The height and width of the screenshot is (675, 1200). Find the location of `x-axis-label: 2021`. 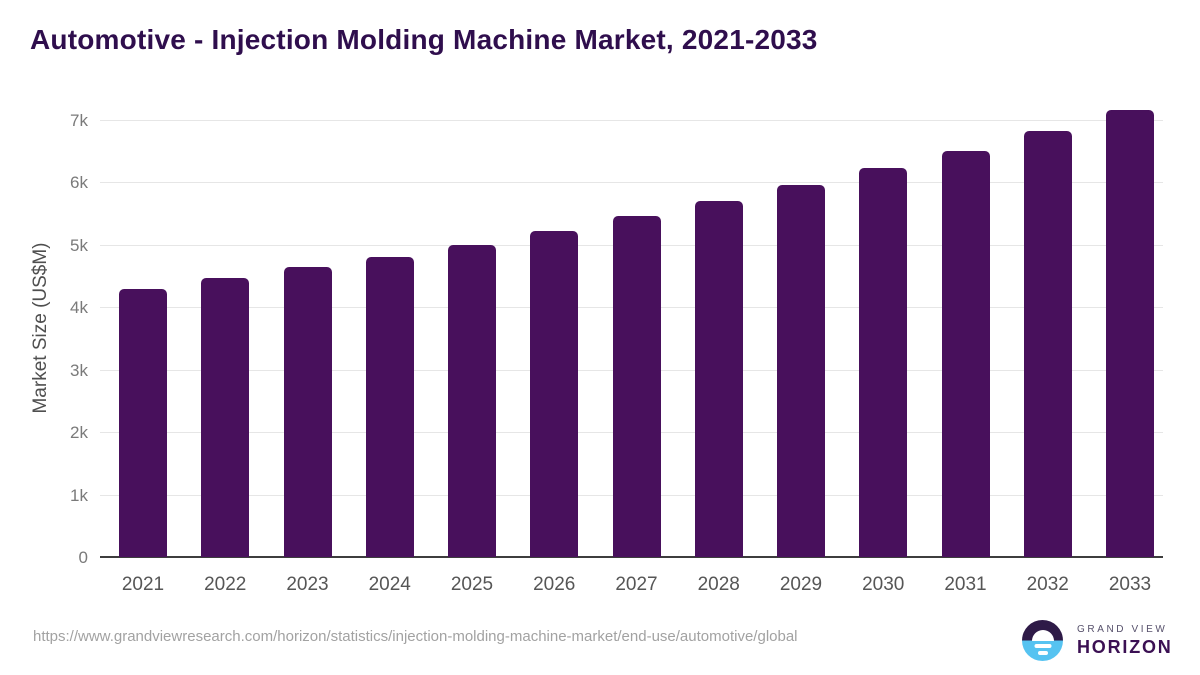

x-axis-label: 2021 is located at coordinates (143, 584).